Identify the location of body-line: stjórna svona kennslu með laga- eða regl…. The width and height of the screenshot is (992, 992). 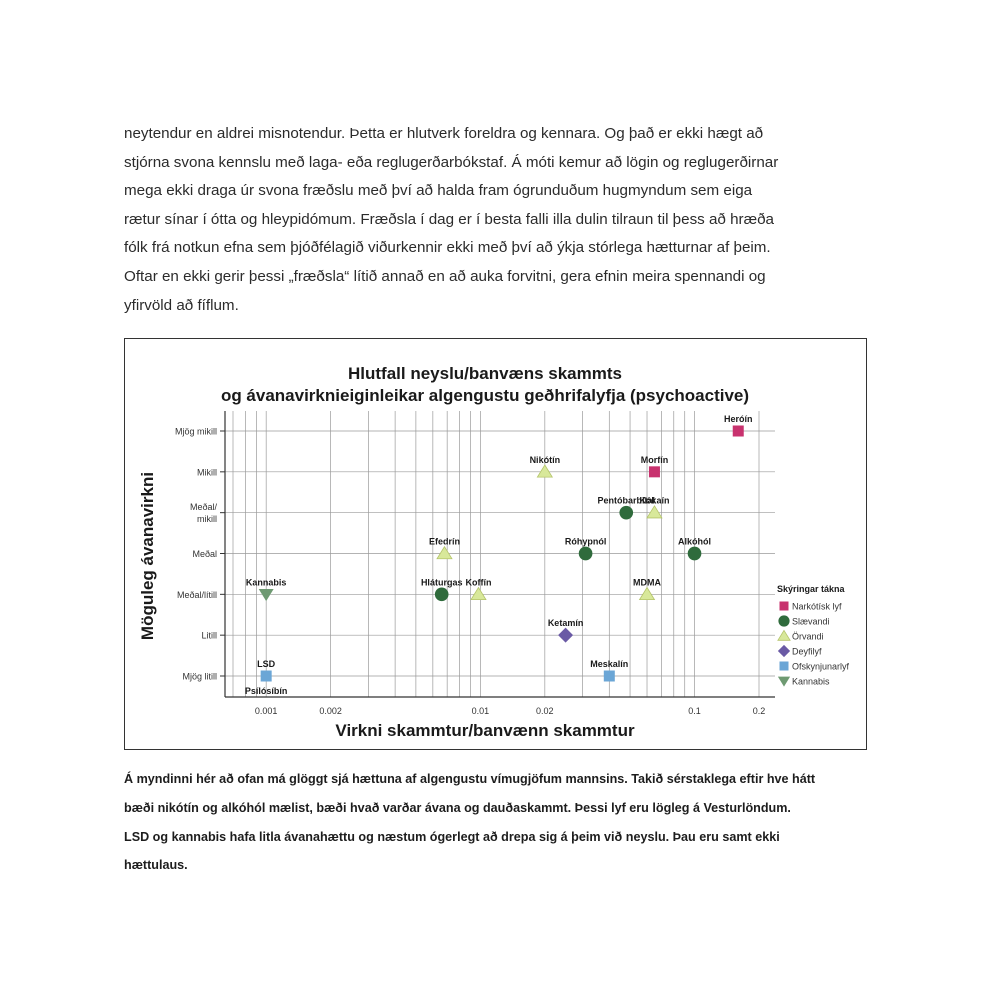
(451, 162).